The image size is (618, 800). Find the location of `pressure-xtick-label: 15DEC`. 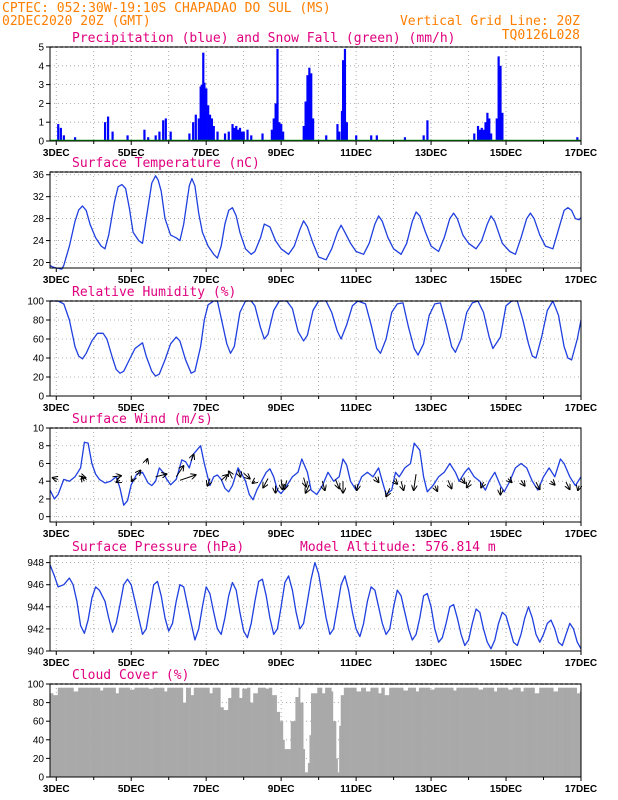

pressure-xtick-label: 15DEC is located at coordinates (506, 663).